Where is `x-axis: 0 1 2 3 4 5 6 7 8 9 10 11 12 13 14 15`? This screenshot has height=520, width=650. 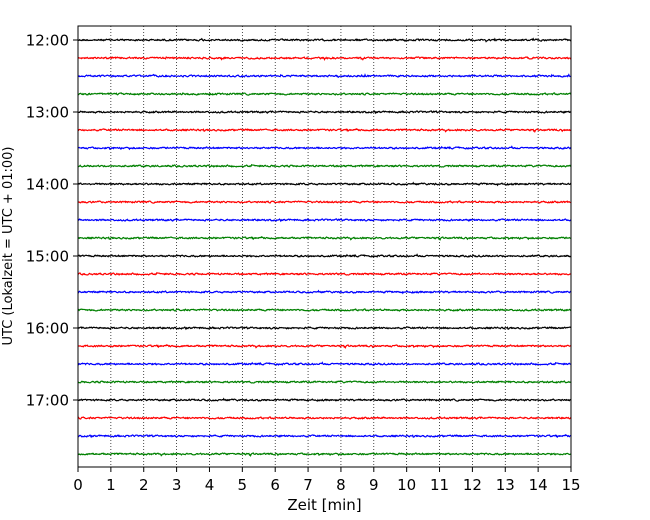 x-axis: 0 1 2 3 4 5 6 7 8 9 10 11 12 13 14 15 is located at coordinates (327, 480).